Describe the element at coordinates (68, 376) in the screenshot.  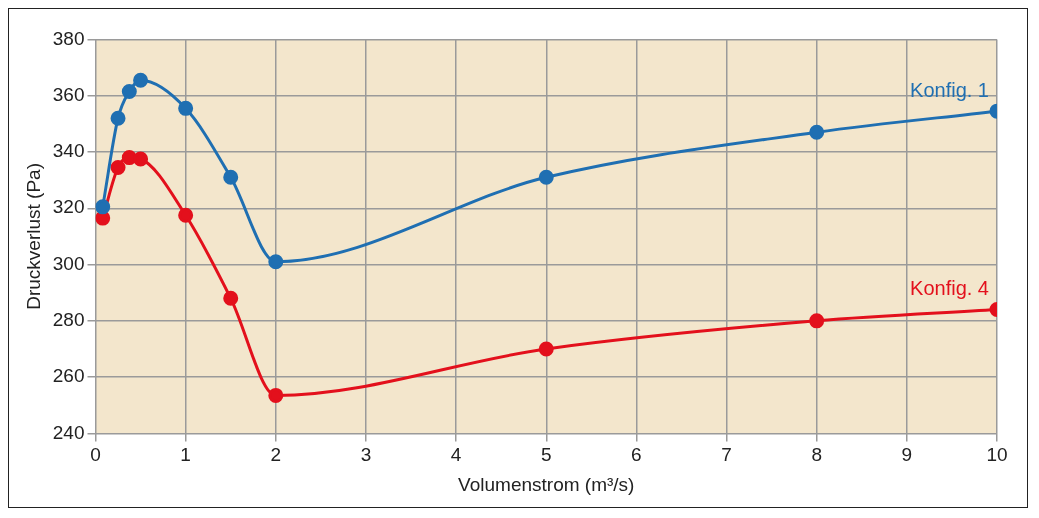
I see `y-tick-label: 260` at that location.